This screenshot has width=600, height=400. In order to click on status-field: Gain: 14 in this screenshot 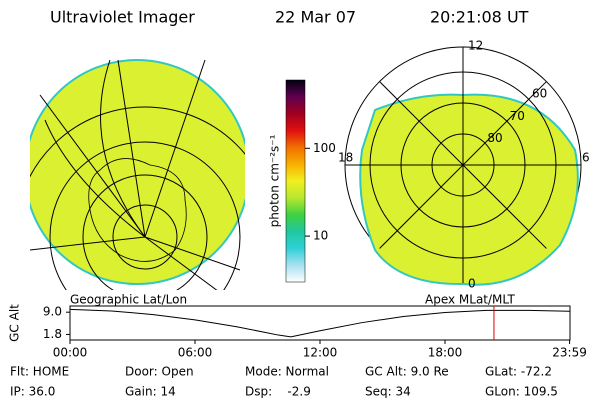, I will do `click(150, 392)`.